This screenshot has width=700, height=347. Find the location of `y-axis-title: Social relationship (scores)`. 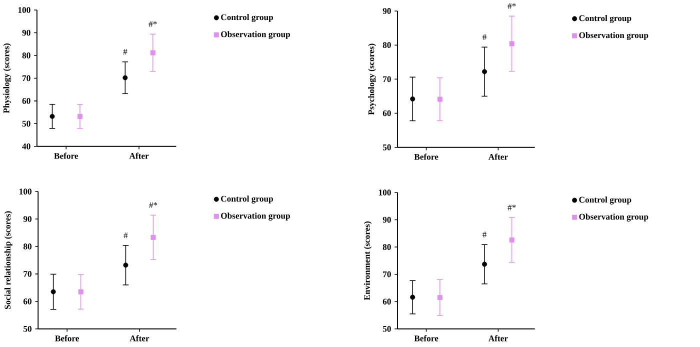

y-axis-title: Social relationship (scores) is located at coordinates (8, 260).